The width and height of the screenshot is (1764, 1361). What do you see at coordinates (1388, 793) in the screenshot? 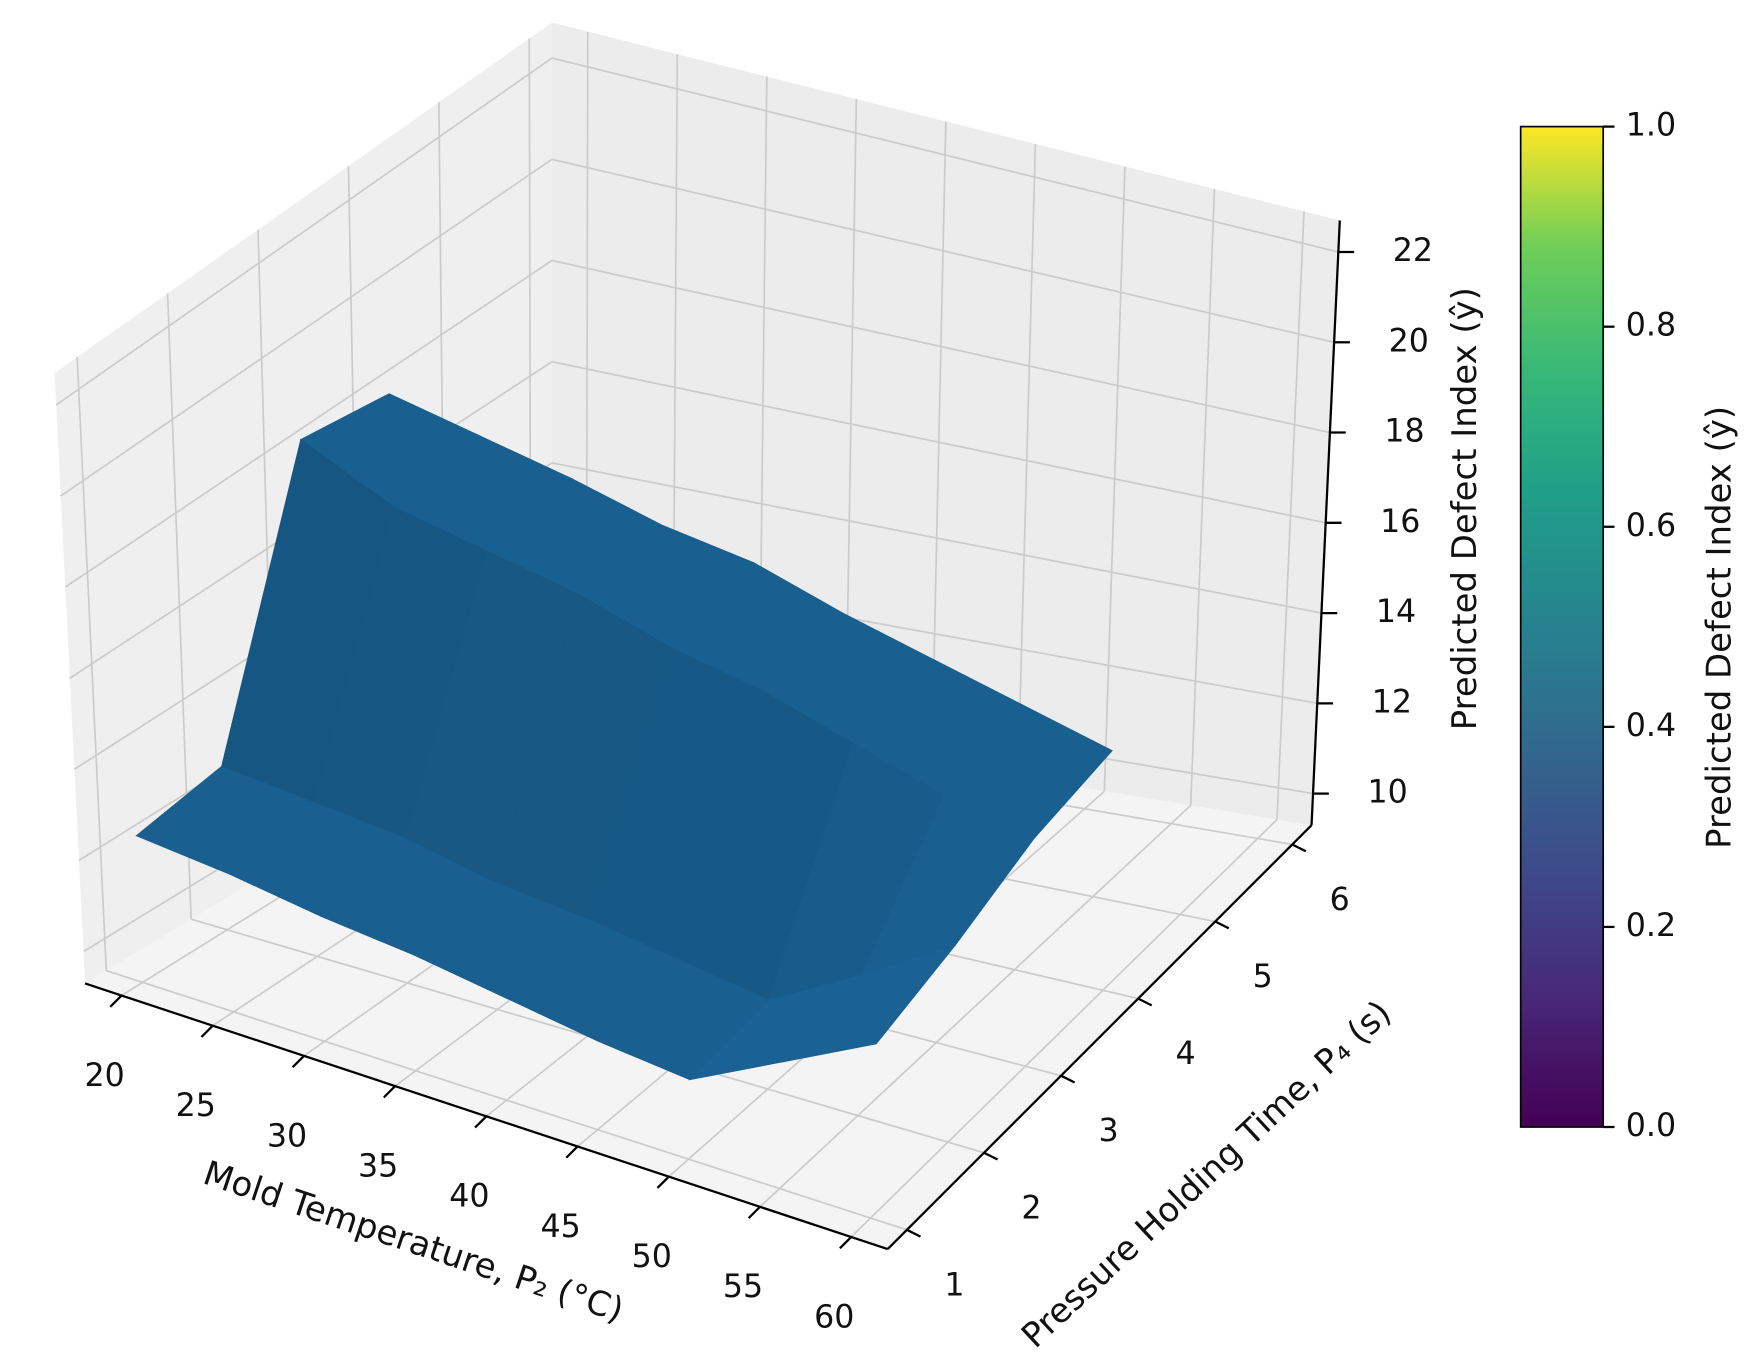
I see `z-tick-label: 10` at bounding box center [1388, 793].